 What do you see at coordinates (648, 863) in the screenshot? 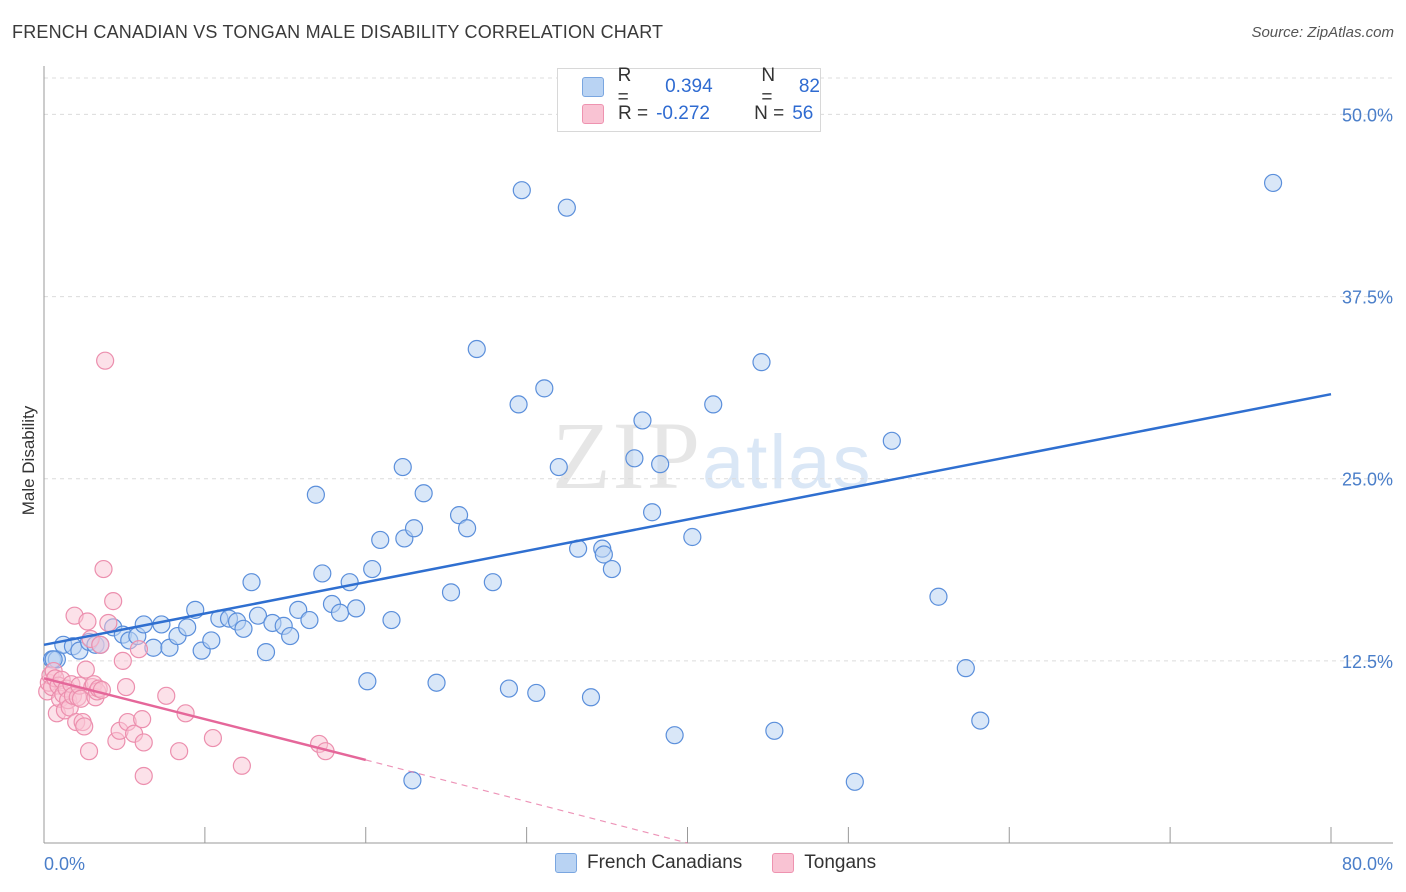
I see `legend-item-french-canadians: French Canadians` at bounding box center [648, 863].